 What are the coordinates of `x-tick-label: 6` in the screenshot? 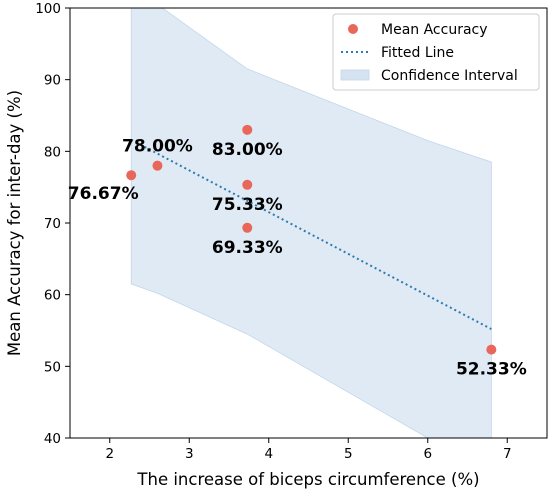 It's located at (427, 454).